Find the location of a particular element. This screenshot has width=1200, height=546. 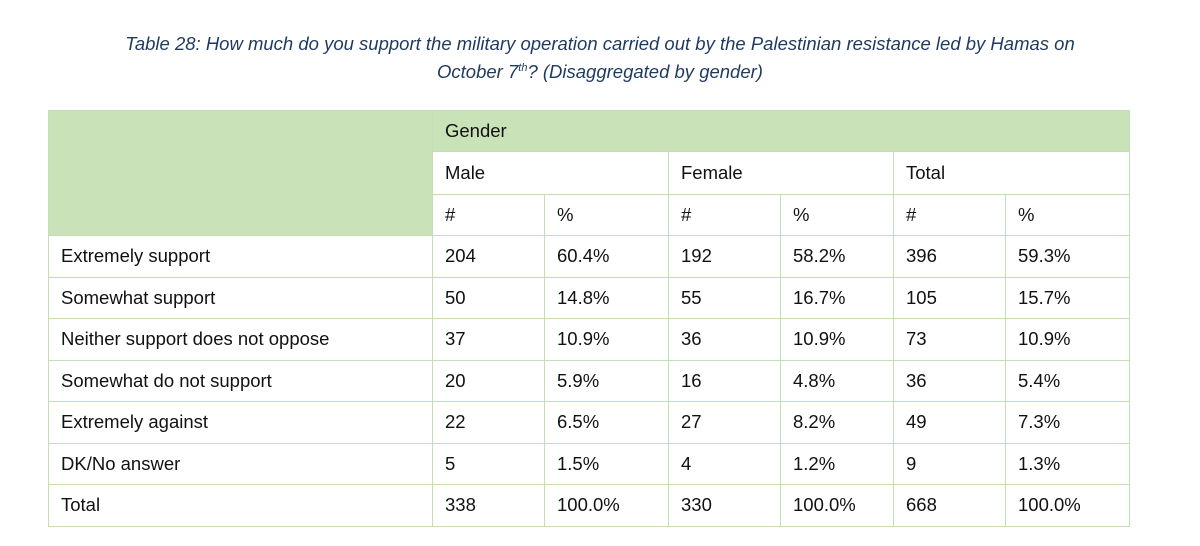

table-cell: 60.4% is located at coordinates (606, 256).